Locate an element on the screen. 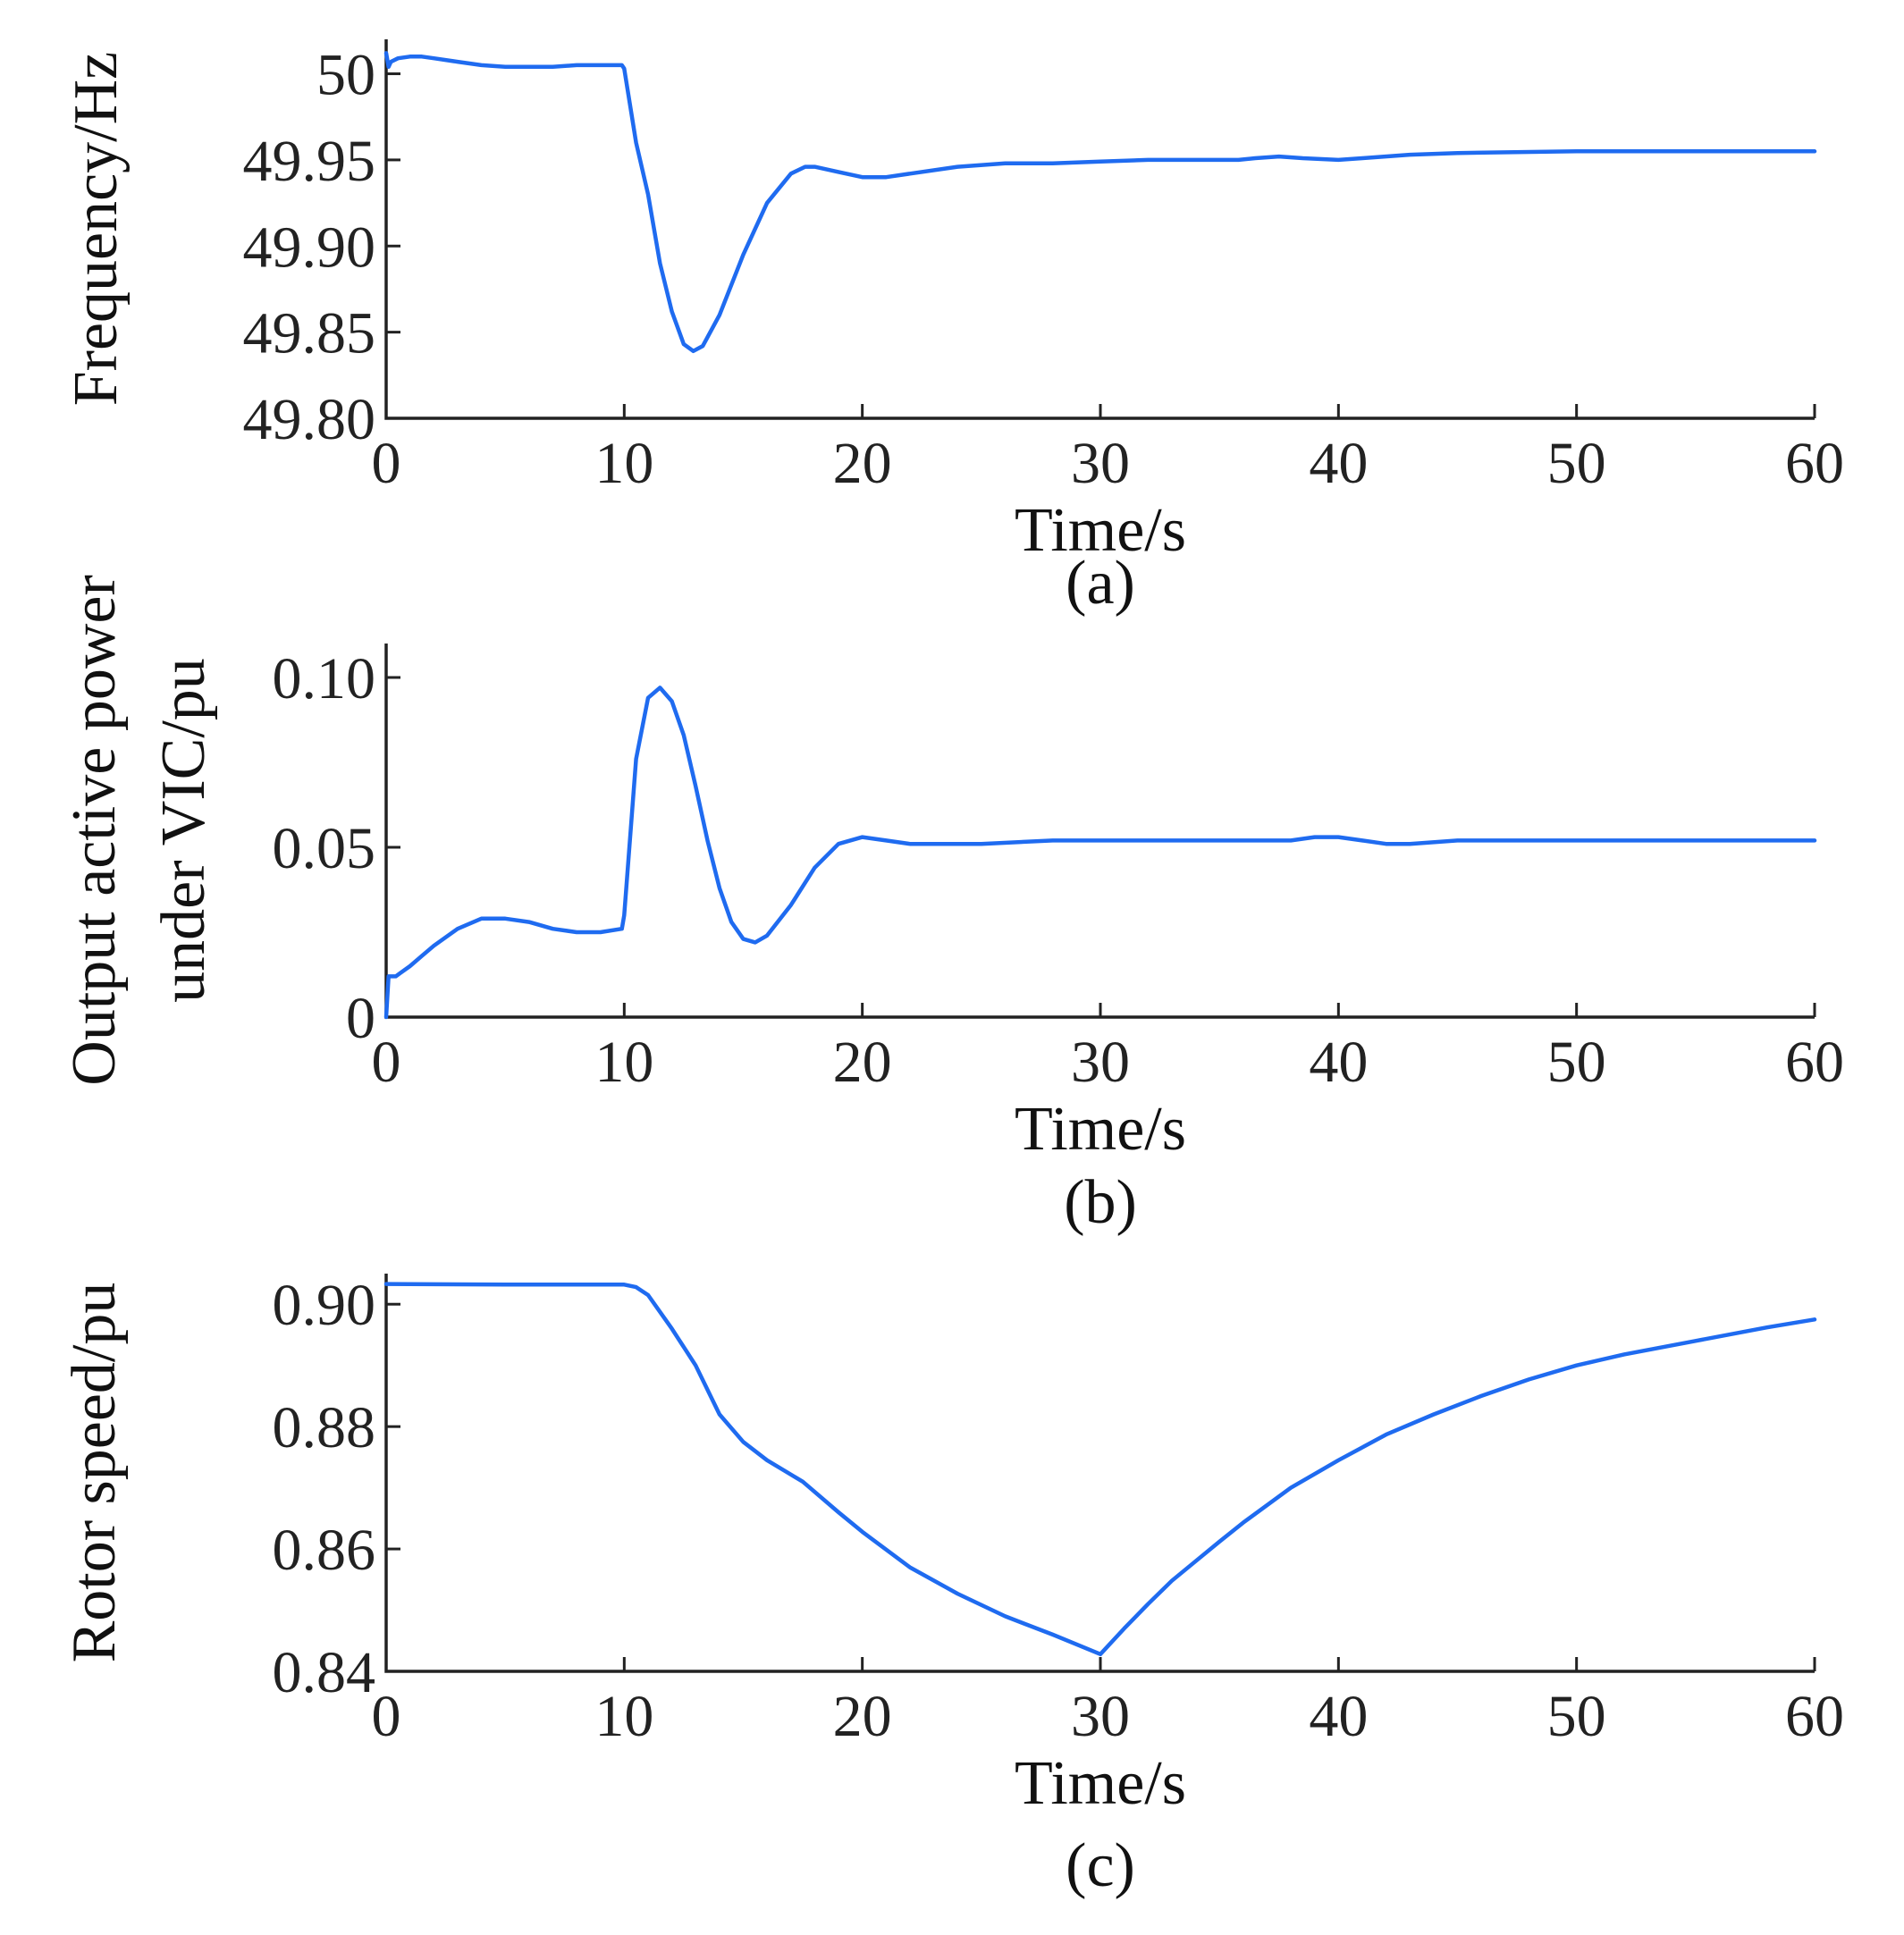  series-line-output-active-power is located at coordinates (1100, 853).